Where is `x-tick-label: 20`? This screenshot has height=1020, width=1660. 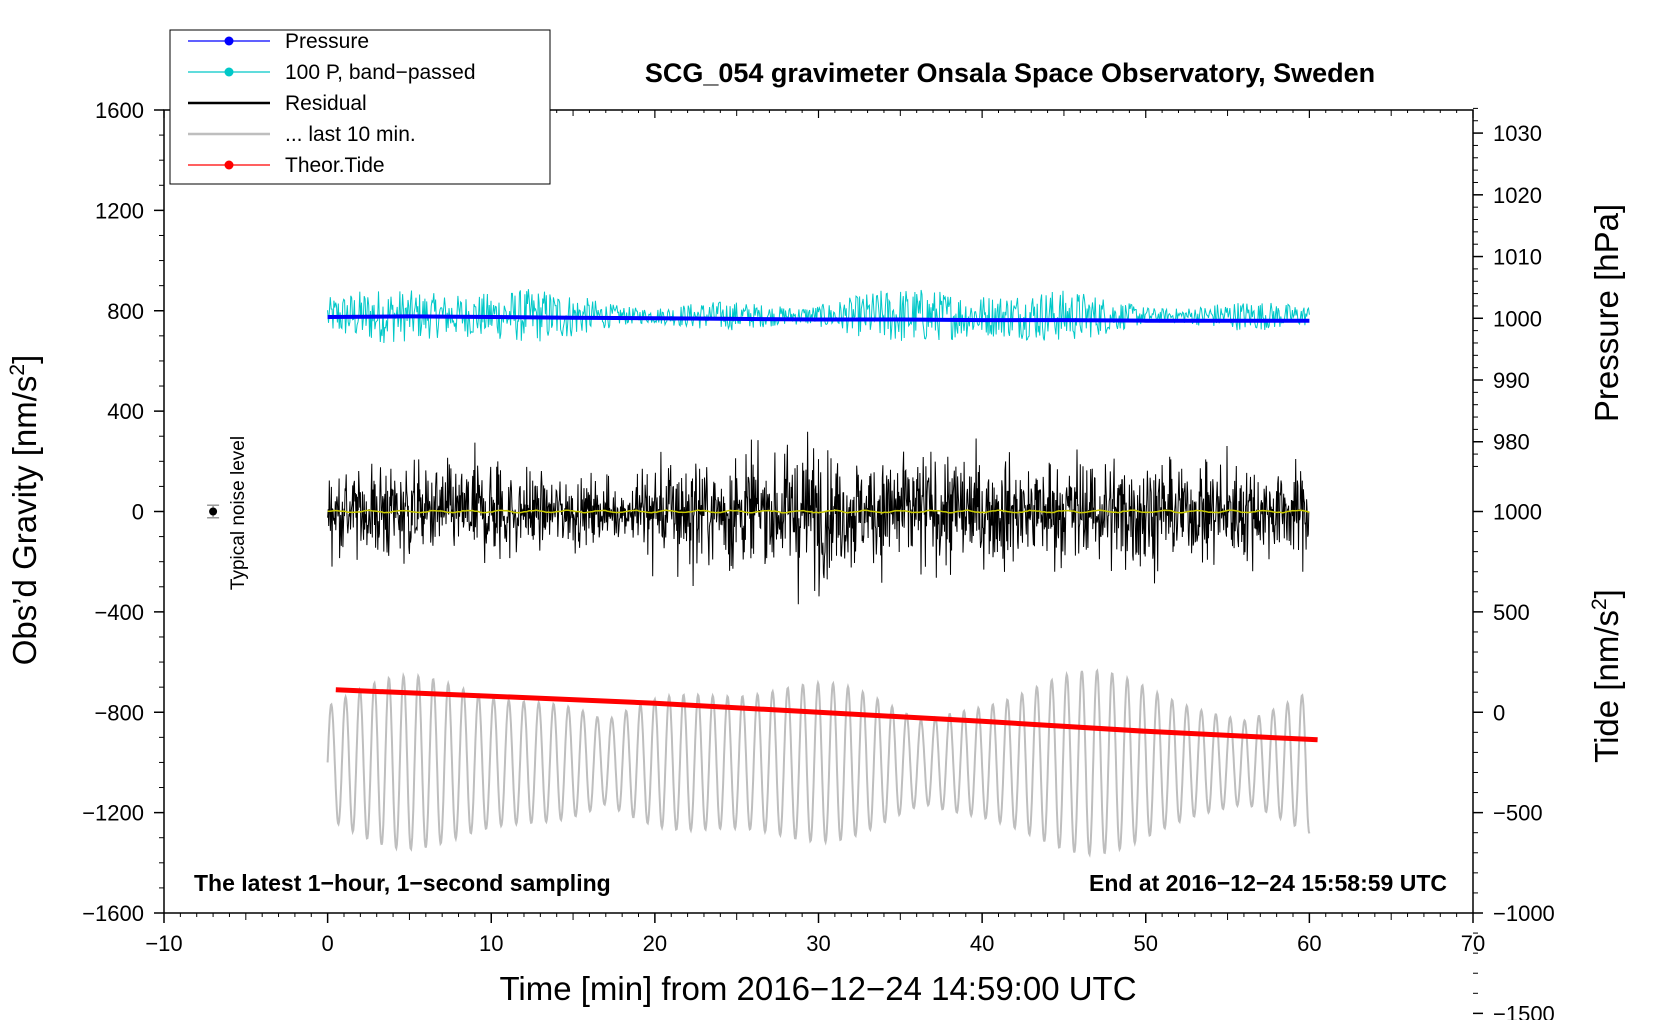 x-tick-label: 20 is located at coordinates (655, 943).